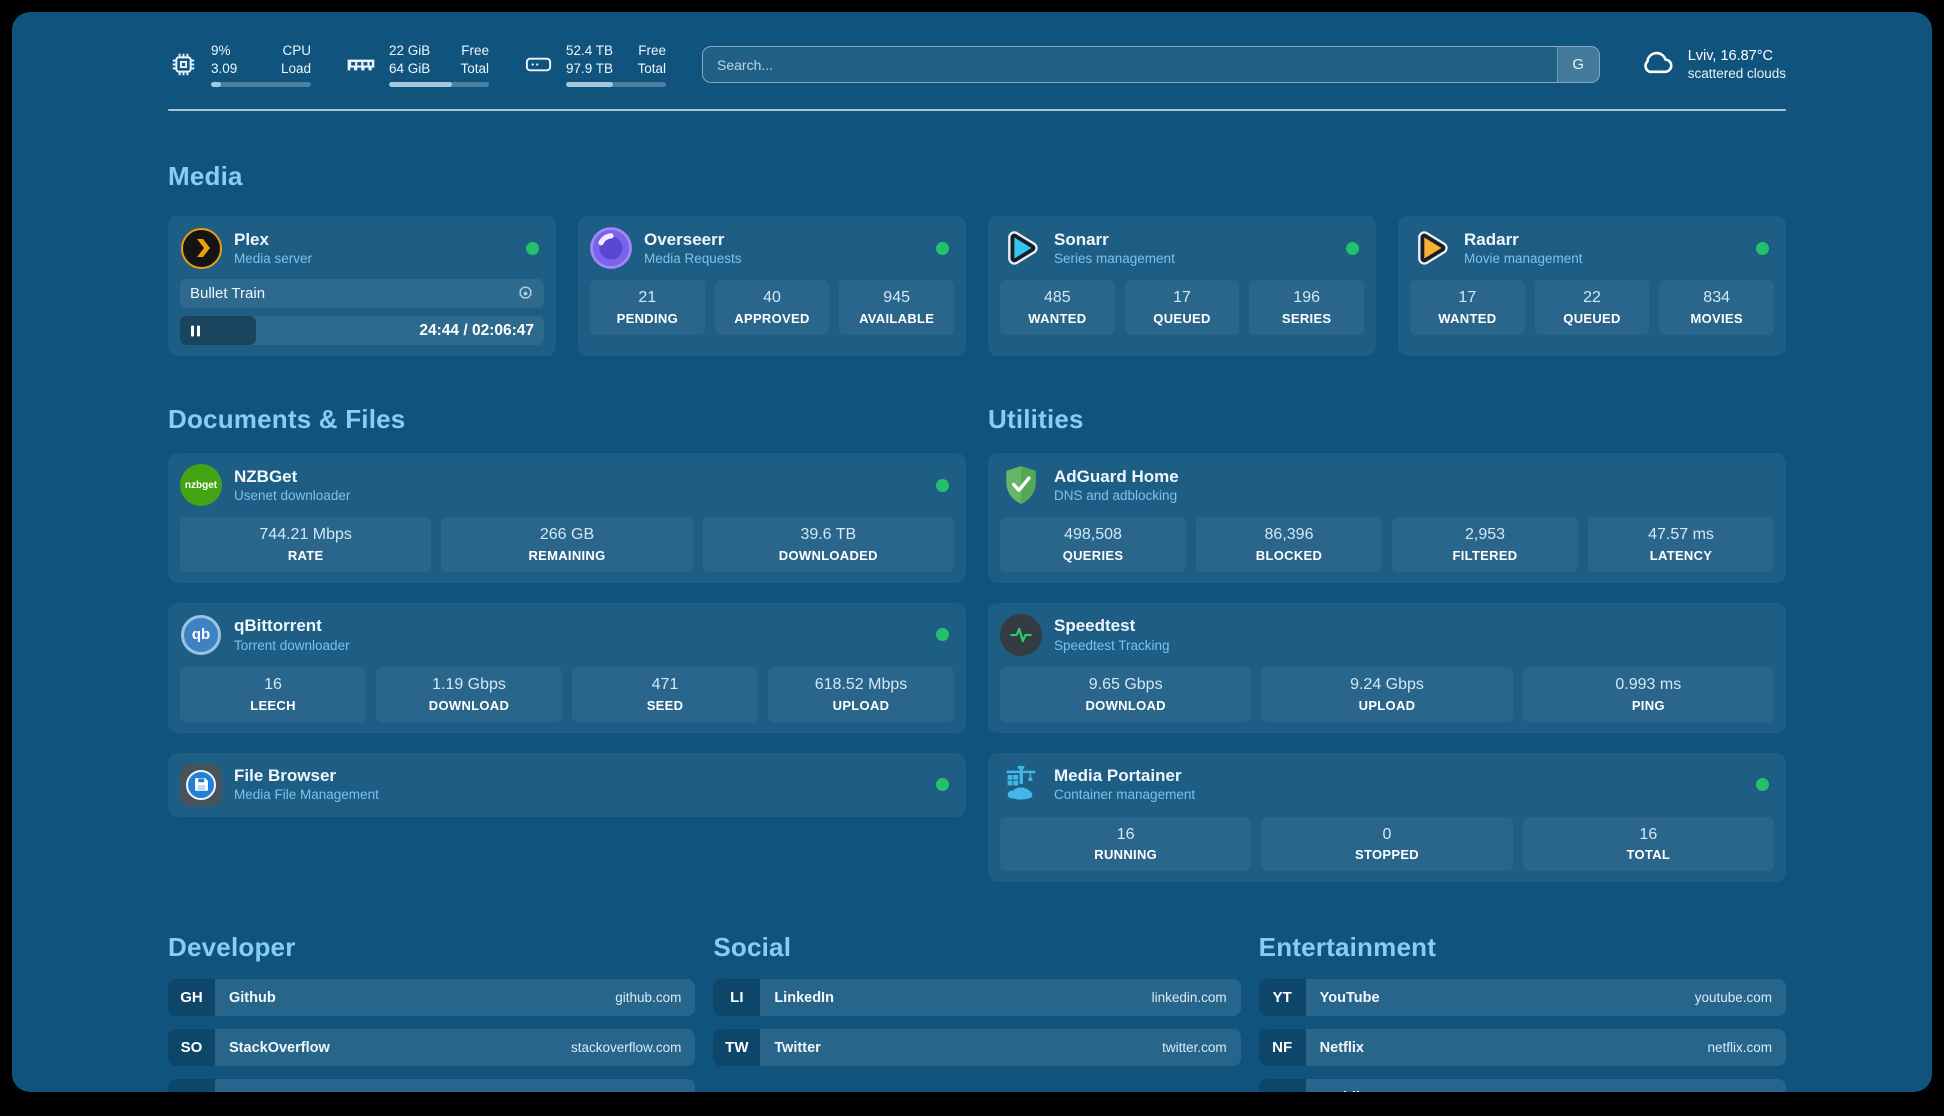 This screenshot has height=1116, width=1944. I want to click on weather-location: Lviv, 16.87°C, so click(1730, 56).